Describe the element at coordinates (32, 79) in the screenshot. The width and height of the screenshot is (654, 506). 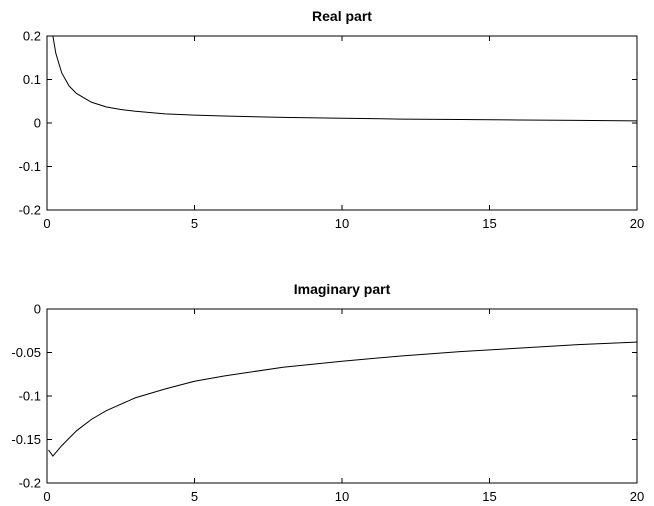
I see `y-tick-label: 0.1` at that location.